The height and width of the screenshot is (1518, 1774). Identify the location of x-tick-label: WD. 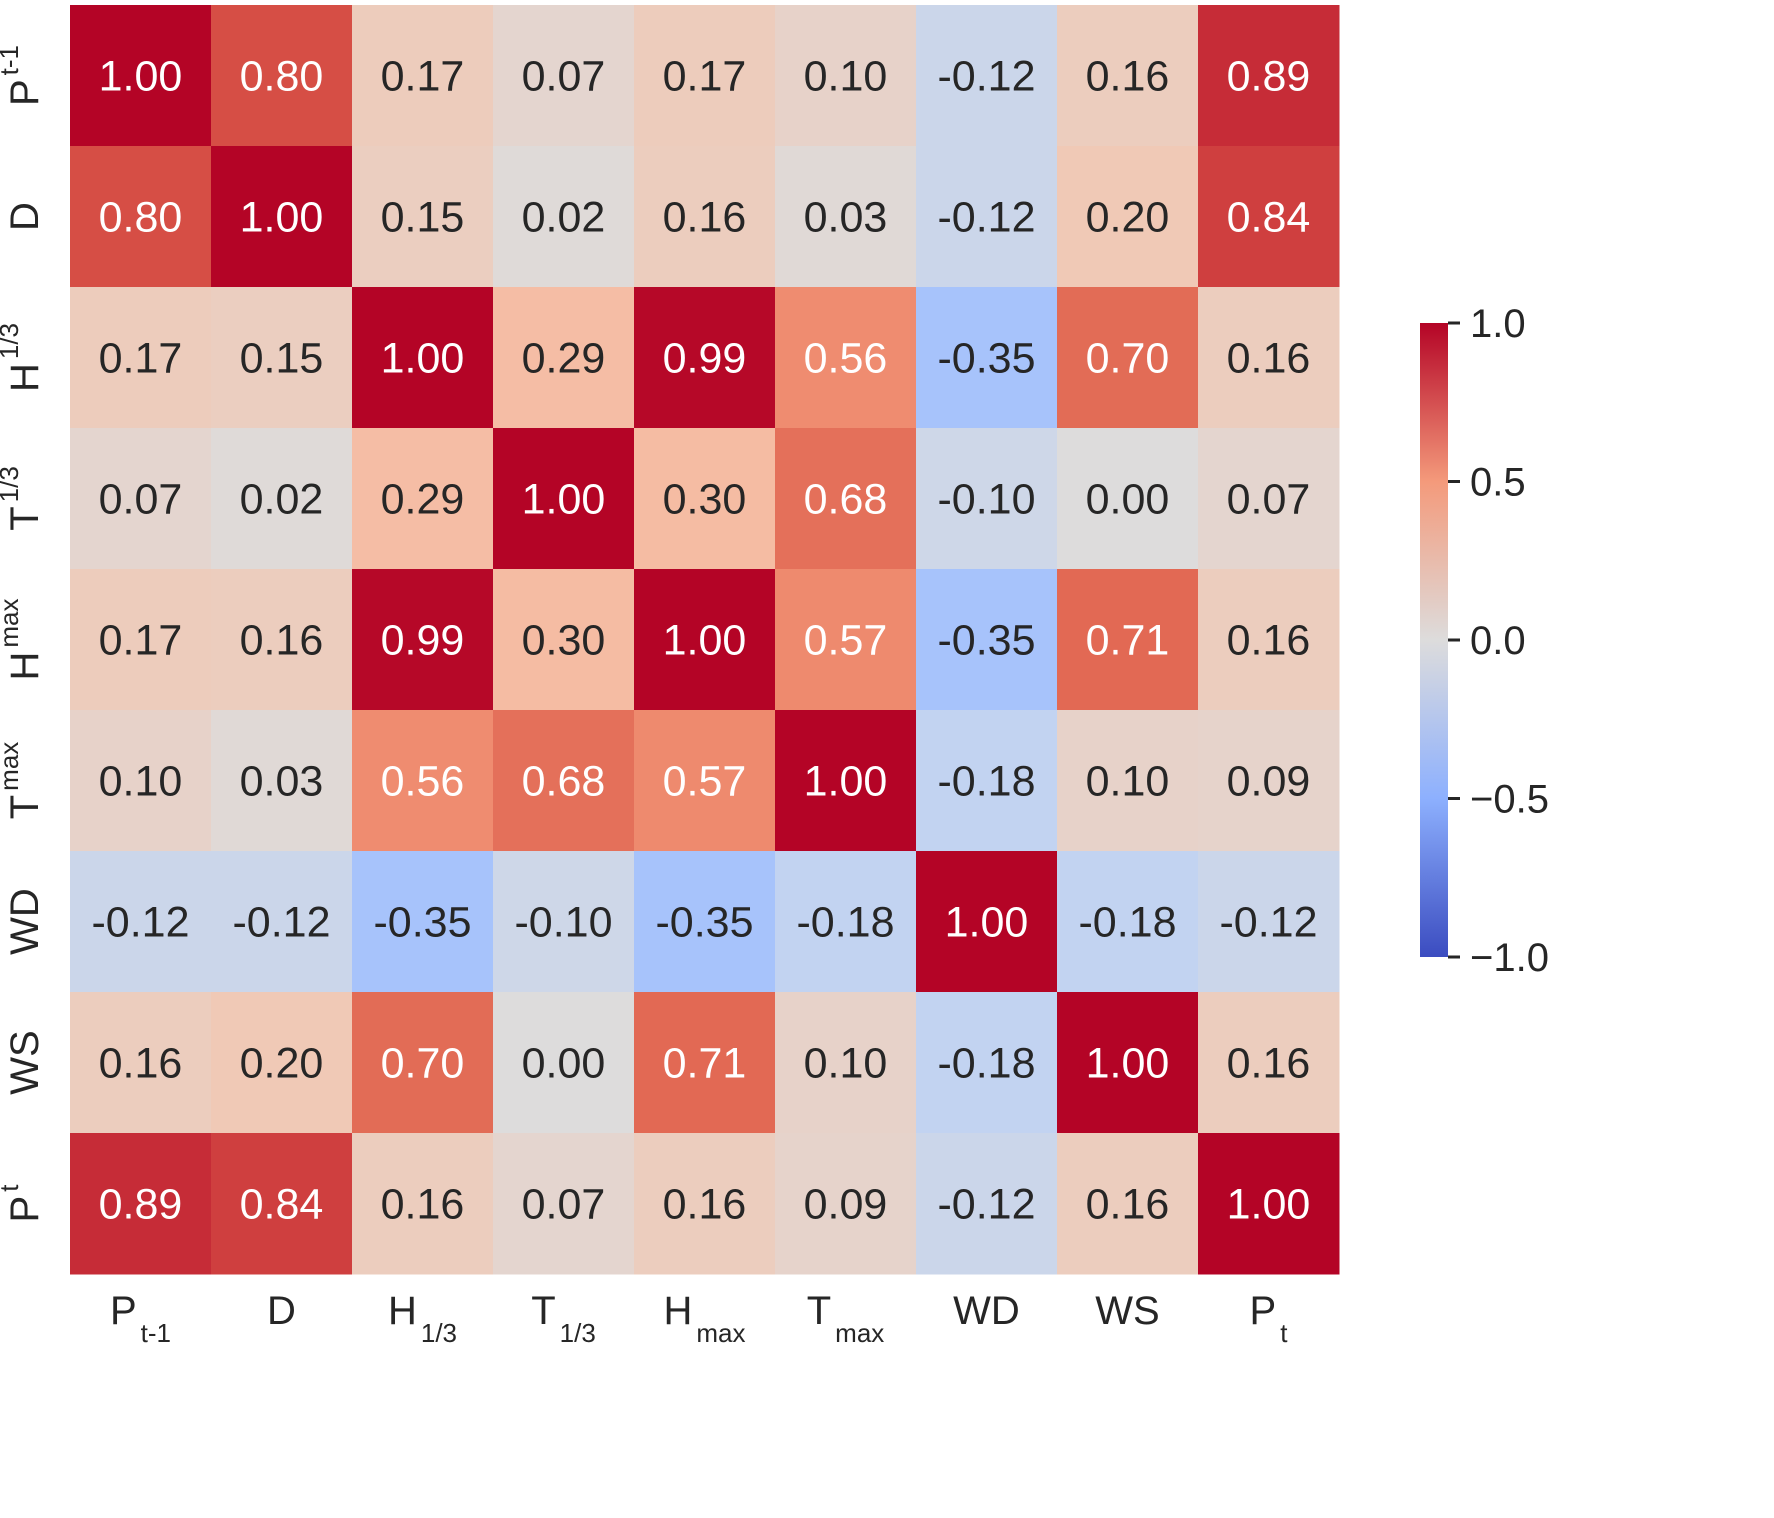
(986, 1311).